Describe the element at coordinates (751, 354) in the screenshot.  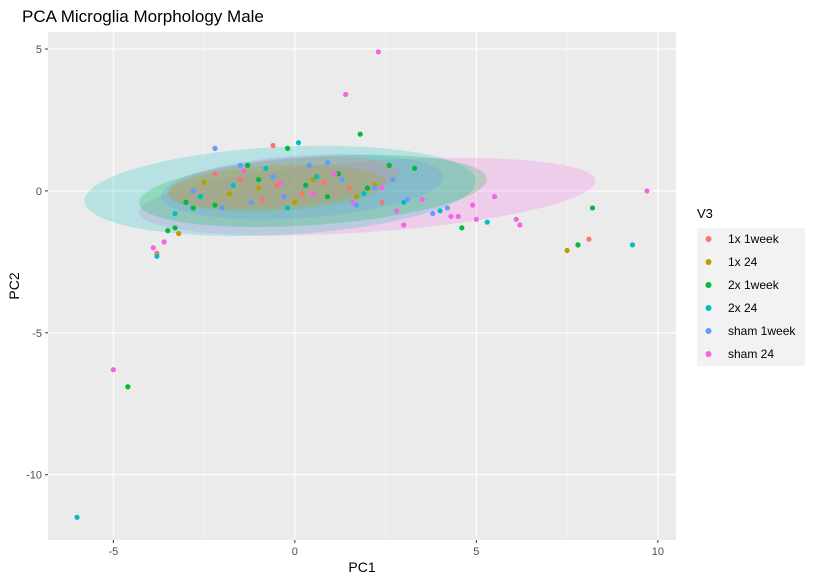
I see `legend-label: sham 24` at that location.